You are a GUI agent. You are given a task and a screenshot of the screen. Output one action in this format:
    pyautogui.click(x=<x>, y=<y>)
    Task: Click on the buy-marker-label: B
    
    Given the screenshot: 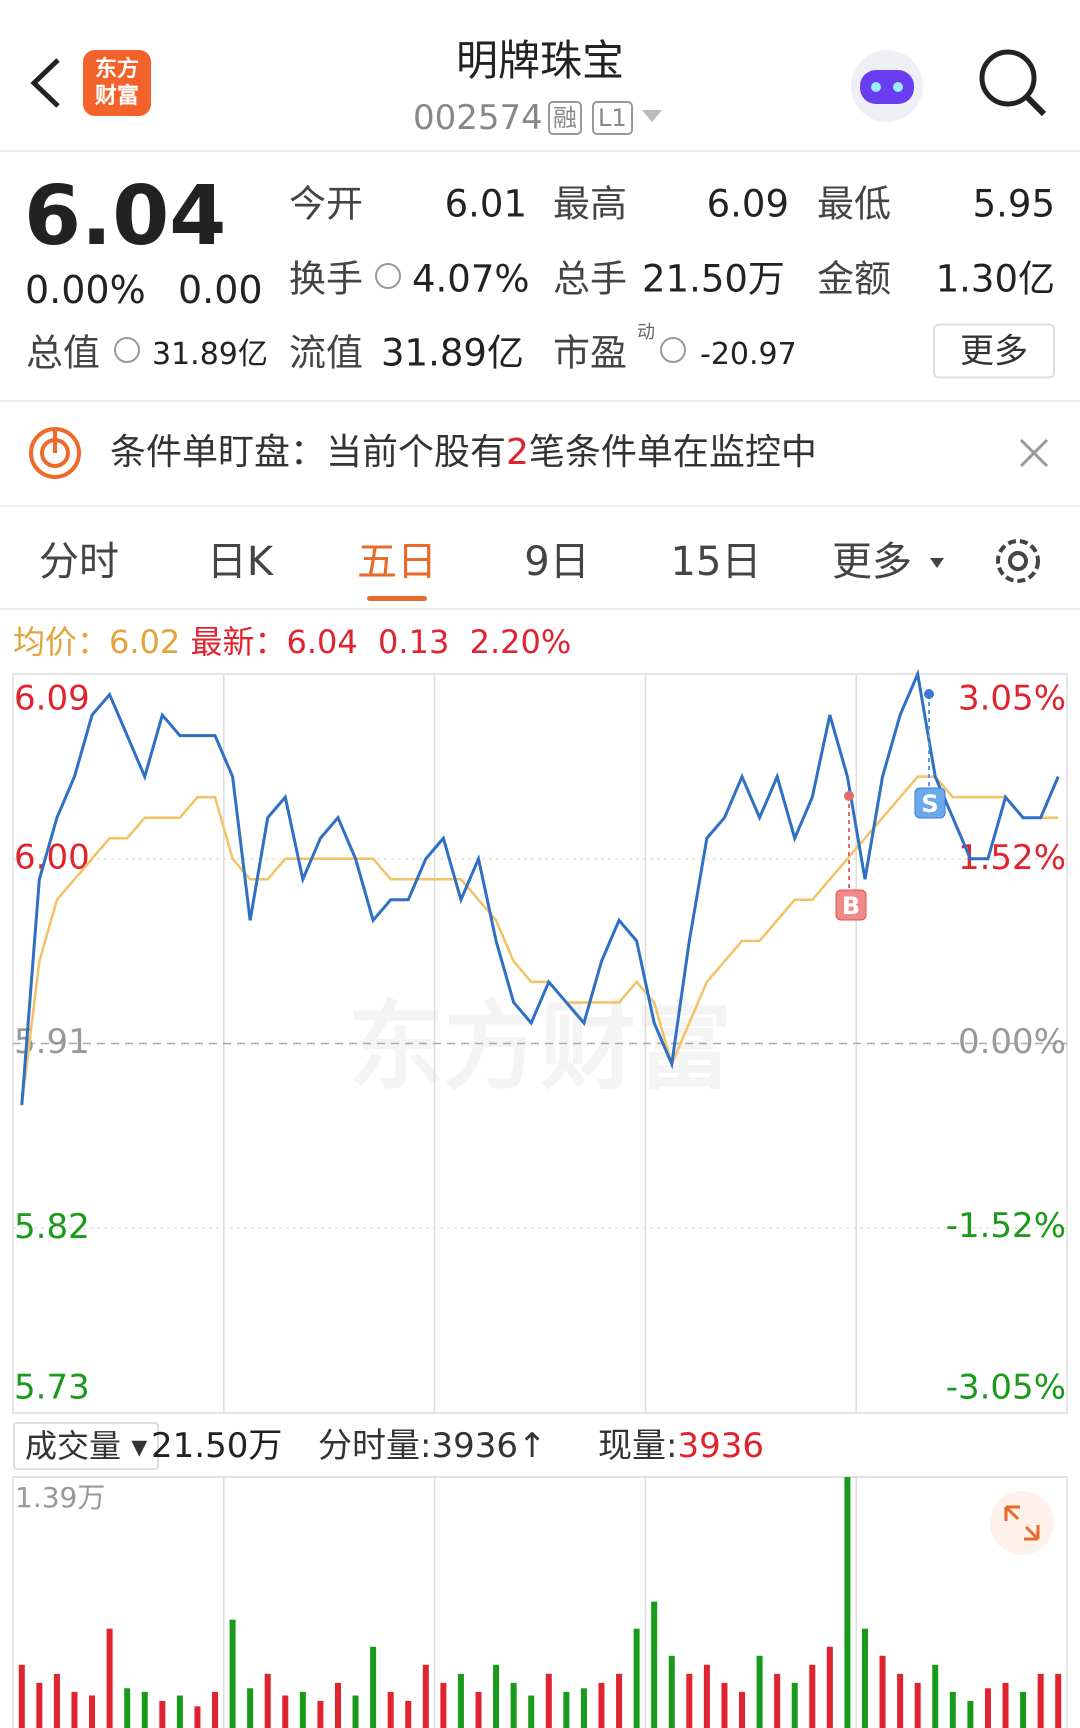 What is the action you would take?
    pyautogui.click(x=851, y=906)
    